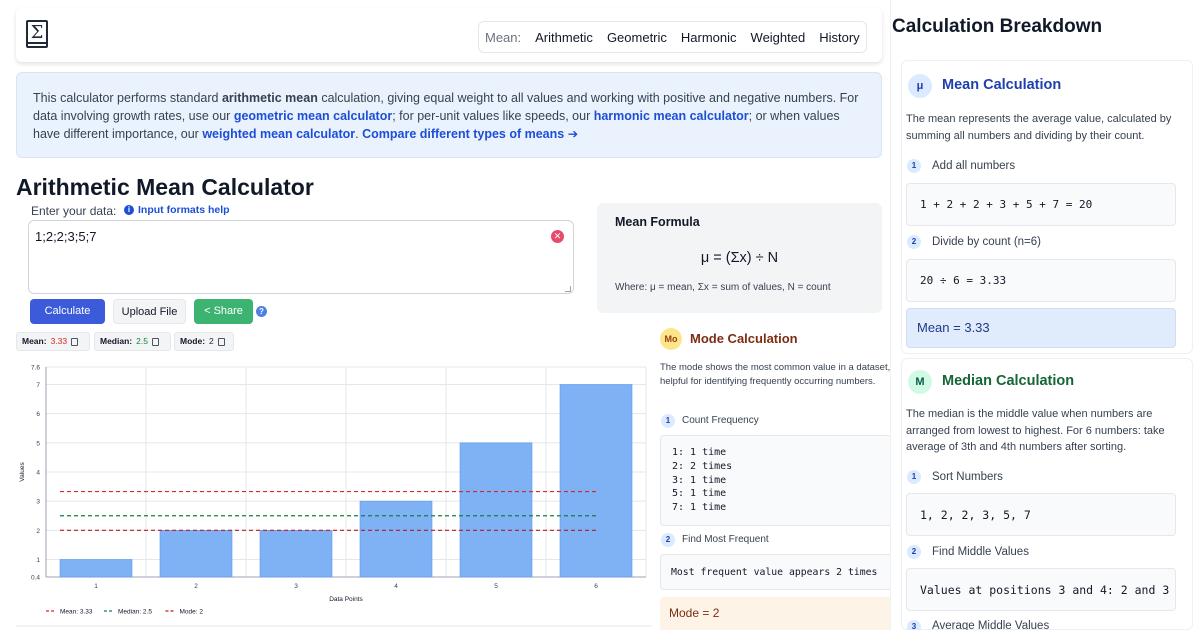  Describe the element at coordinates (967, 477) in the screenshot. I see `step-label: Sort Numbers` at that location.